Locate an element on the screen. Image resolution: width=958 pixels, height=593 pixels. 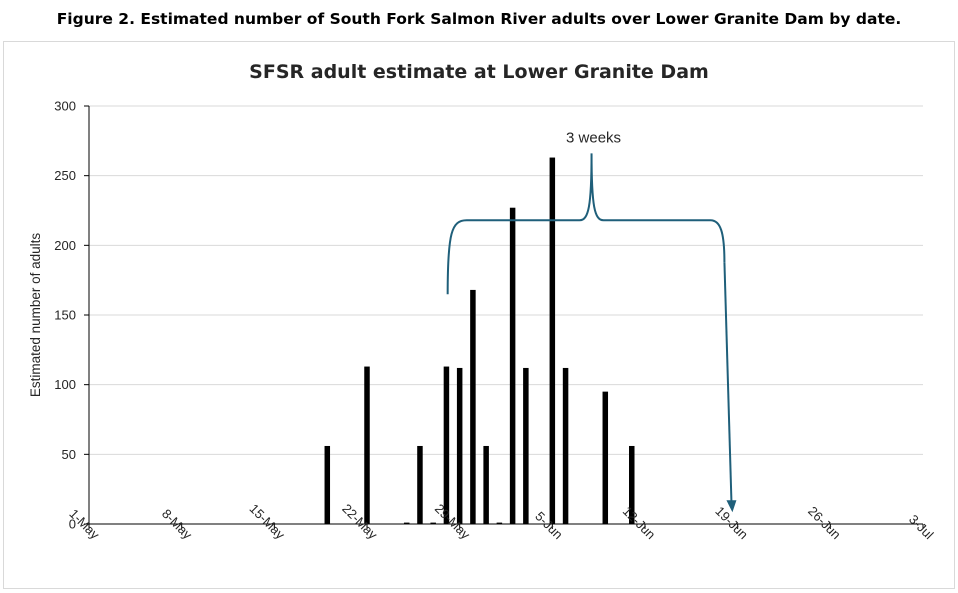
y-tick-label-150: 150 is located at coordinates (65, 315).